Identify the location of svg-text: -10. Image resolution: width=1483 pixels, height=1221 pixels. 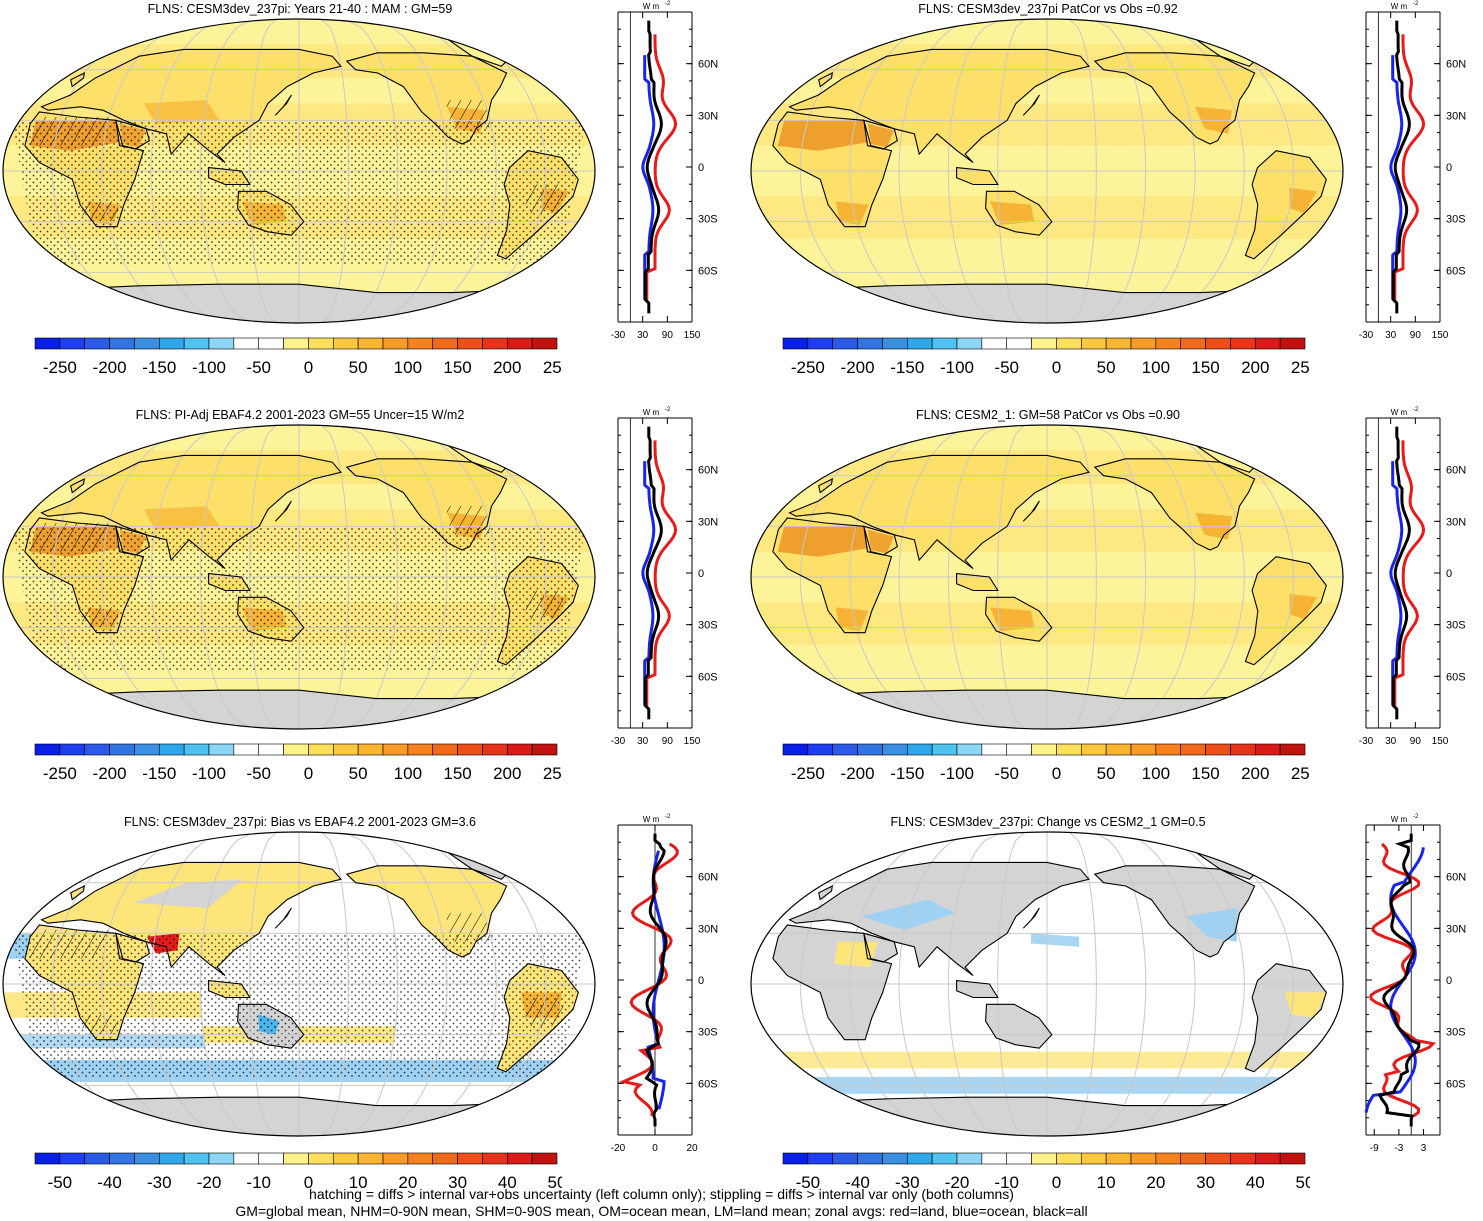
(1006, 1182).